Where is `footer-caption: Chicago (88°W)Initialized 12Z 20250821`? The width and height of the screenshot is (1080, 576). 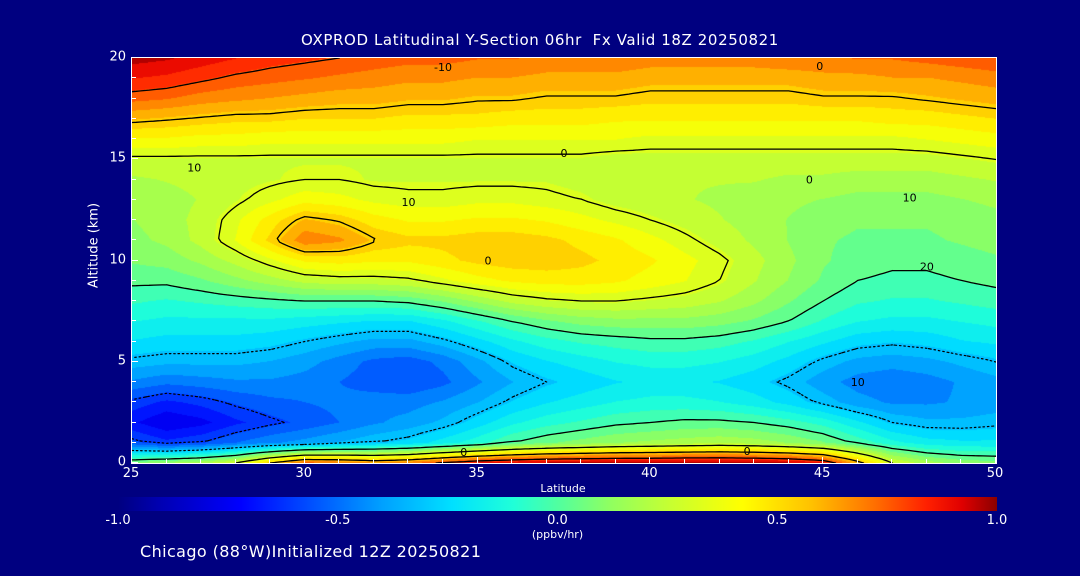 footer-caption: Chicago (88°W)Initialized 12Z 20250821 is located at coordinates (311, 551).